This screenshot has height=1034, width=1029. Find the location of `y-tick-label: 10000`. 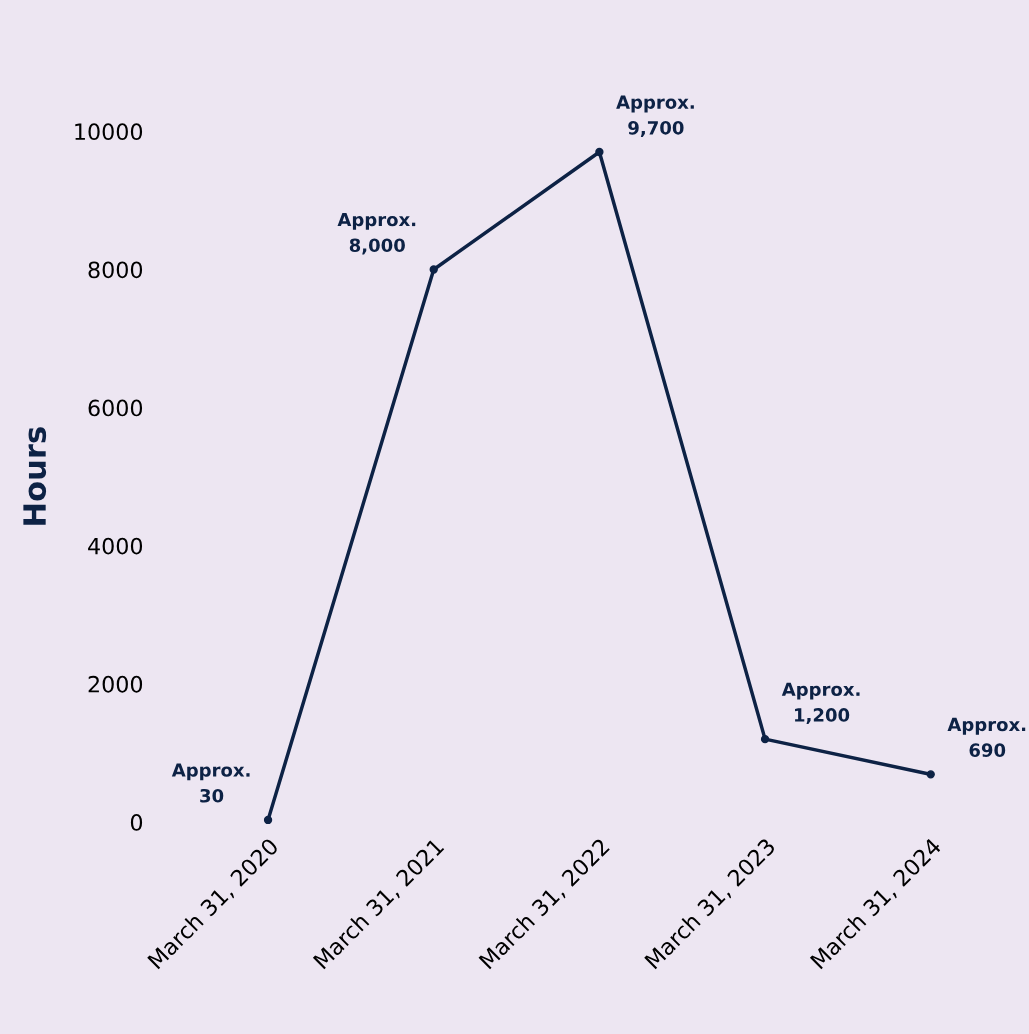

y-tick-label: 10000 is located at coordinates (109, 132).